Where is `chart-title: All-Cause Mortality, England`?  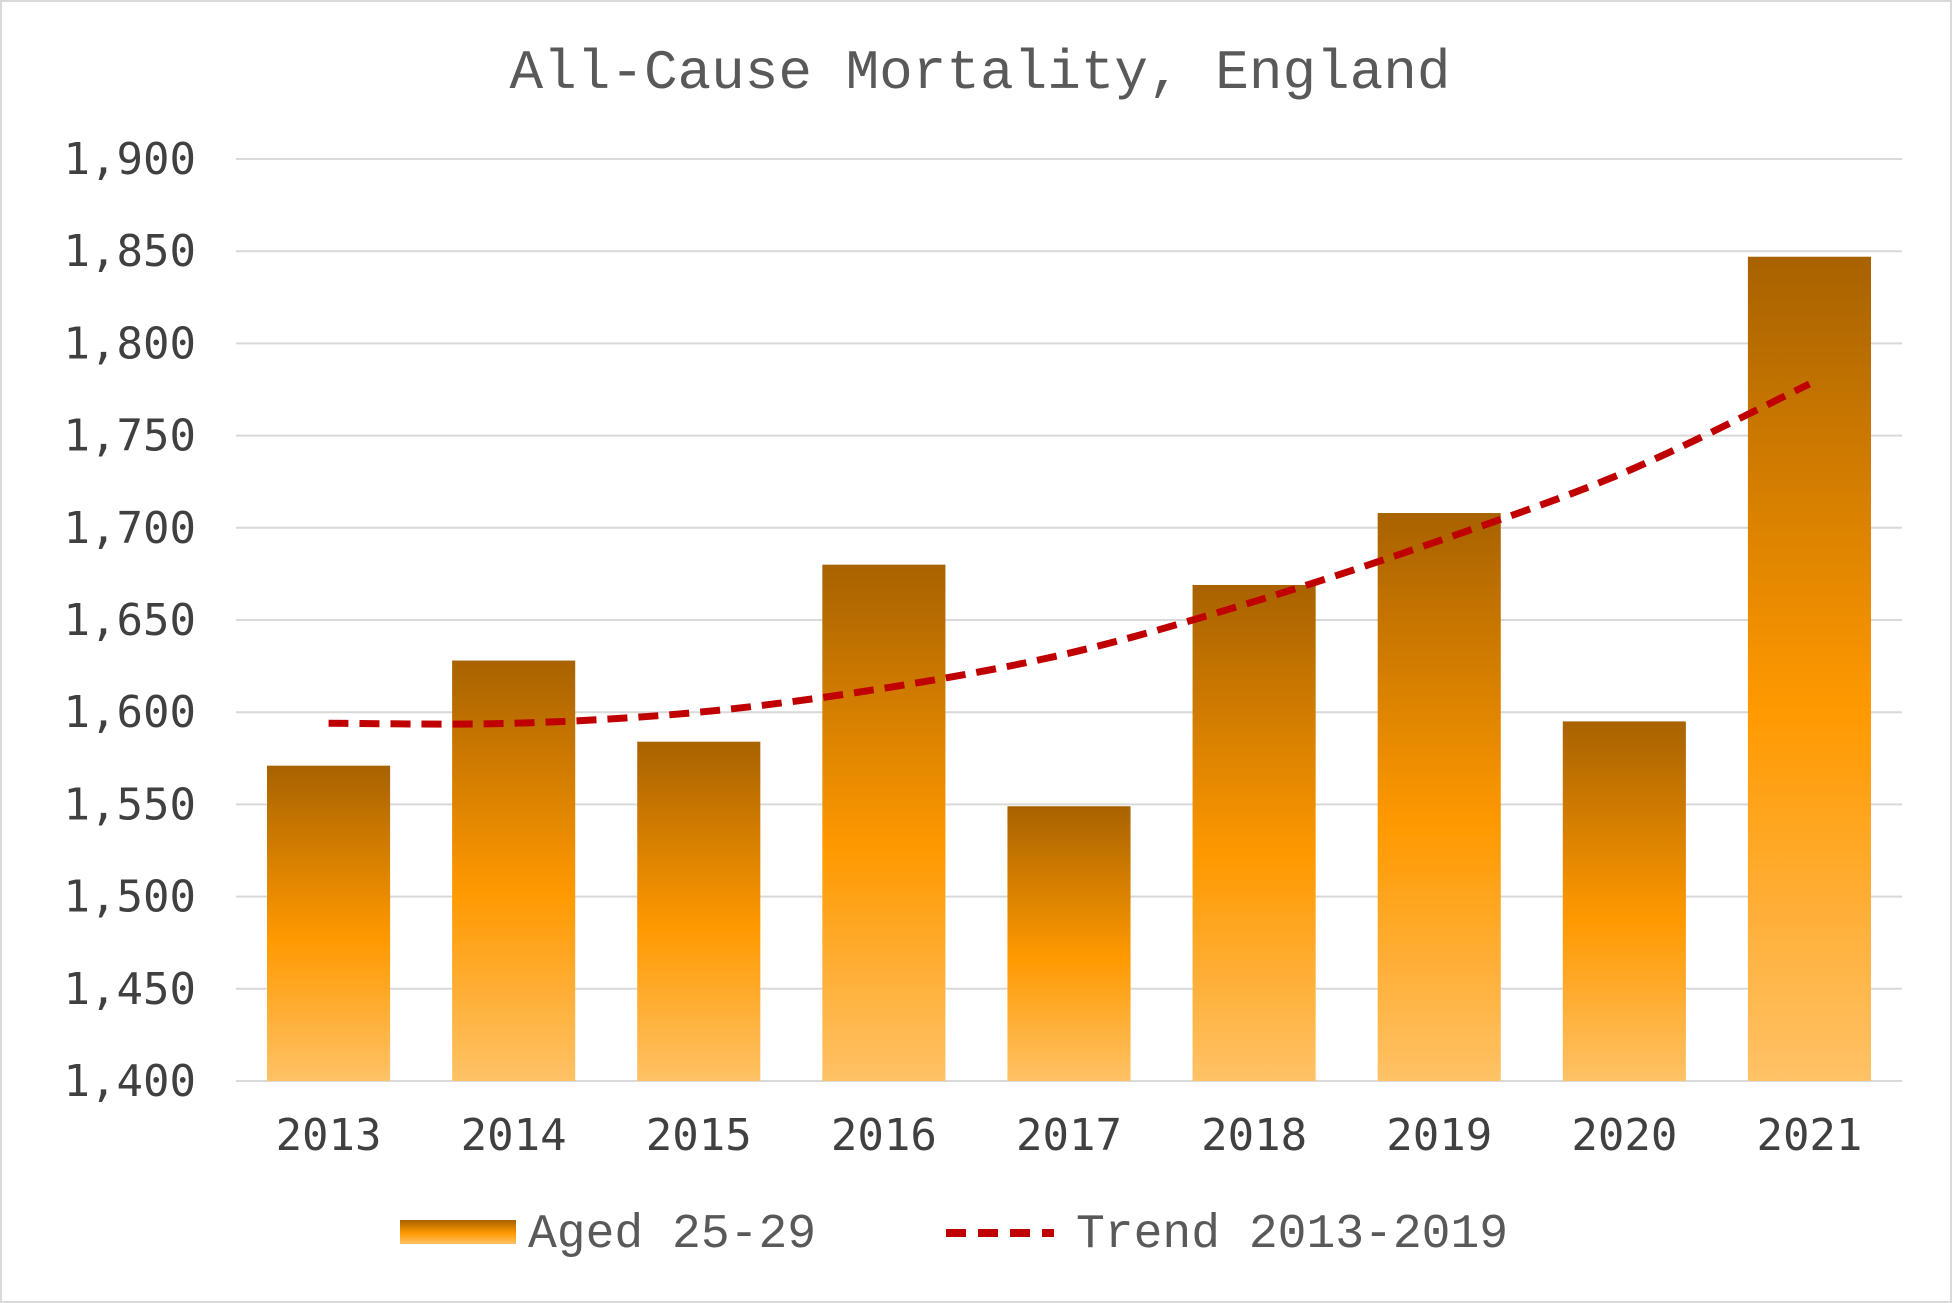
chart-title: All-Cause Mortality, England is located at coordinates (980, 73).